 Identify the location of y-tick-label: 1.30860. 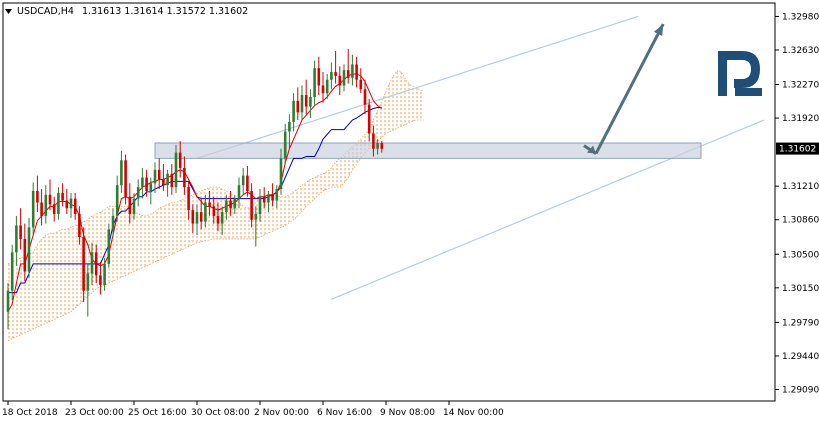
(800, 221).